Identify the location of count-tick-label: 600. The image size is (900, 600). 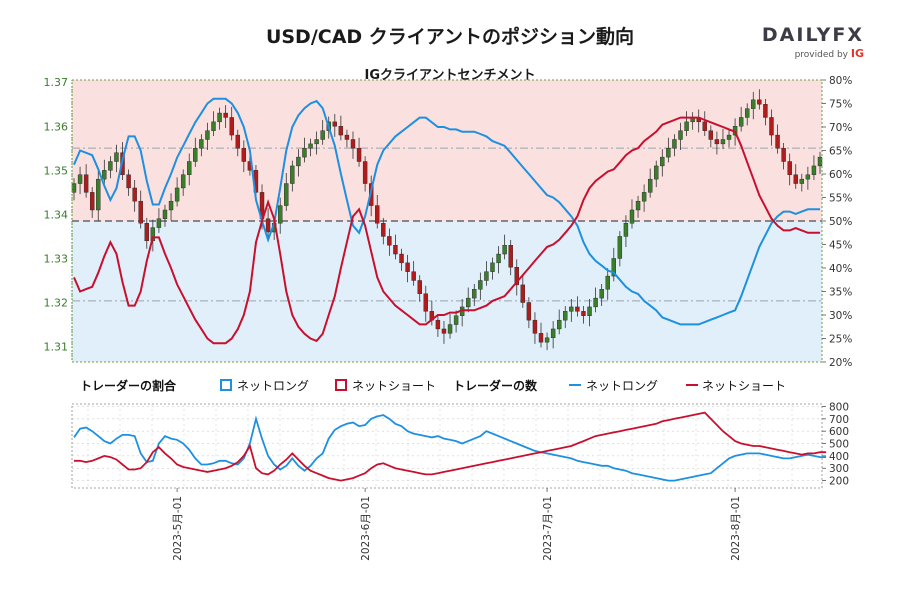
(839, 432).